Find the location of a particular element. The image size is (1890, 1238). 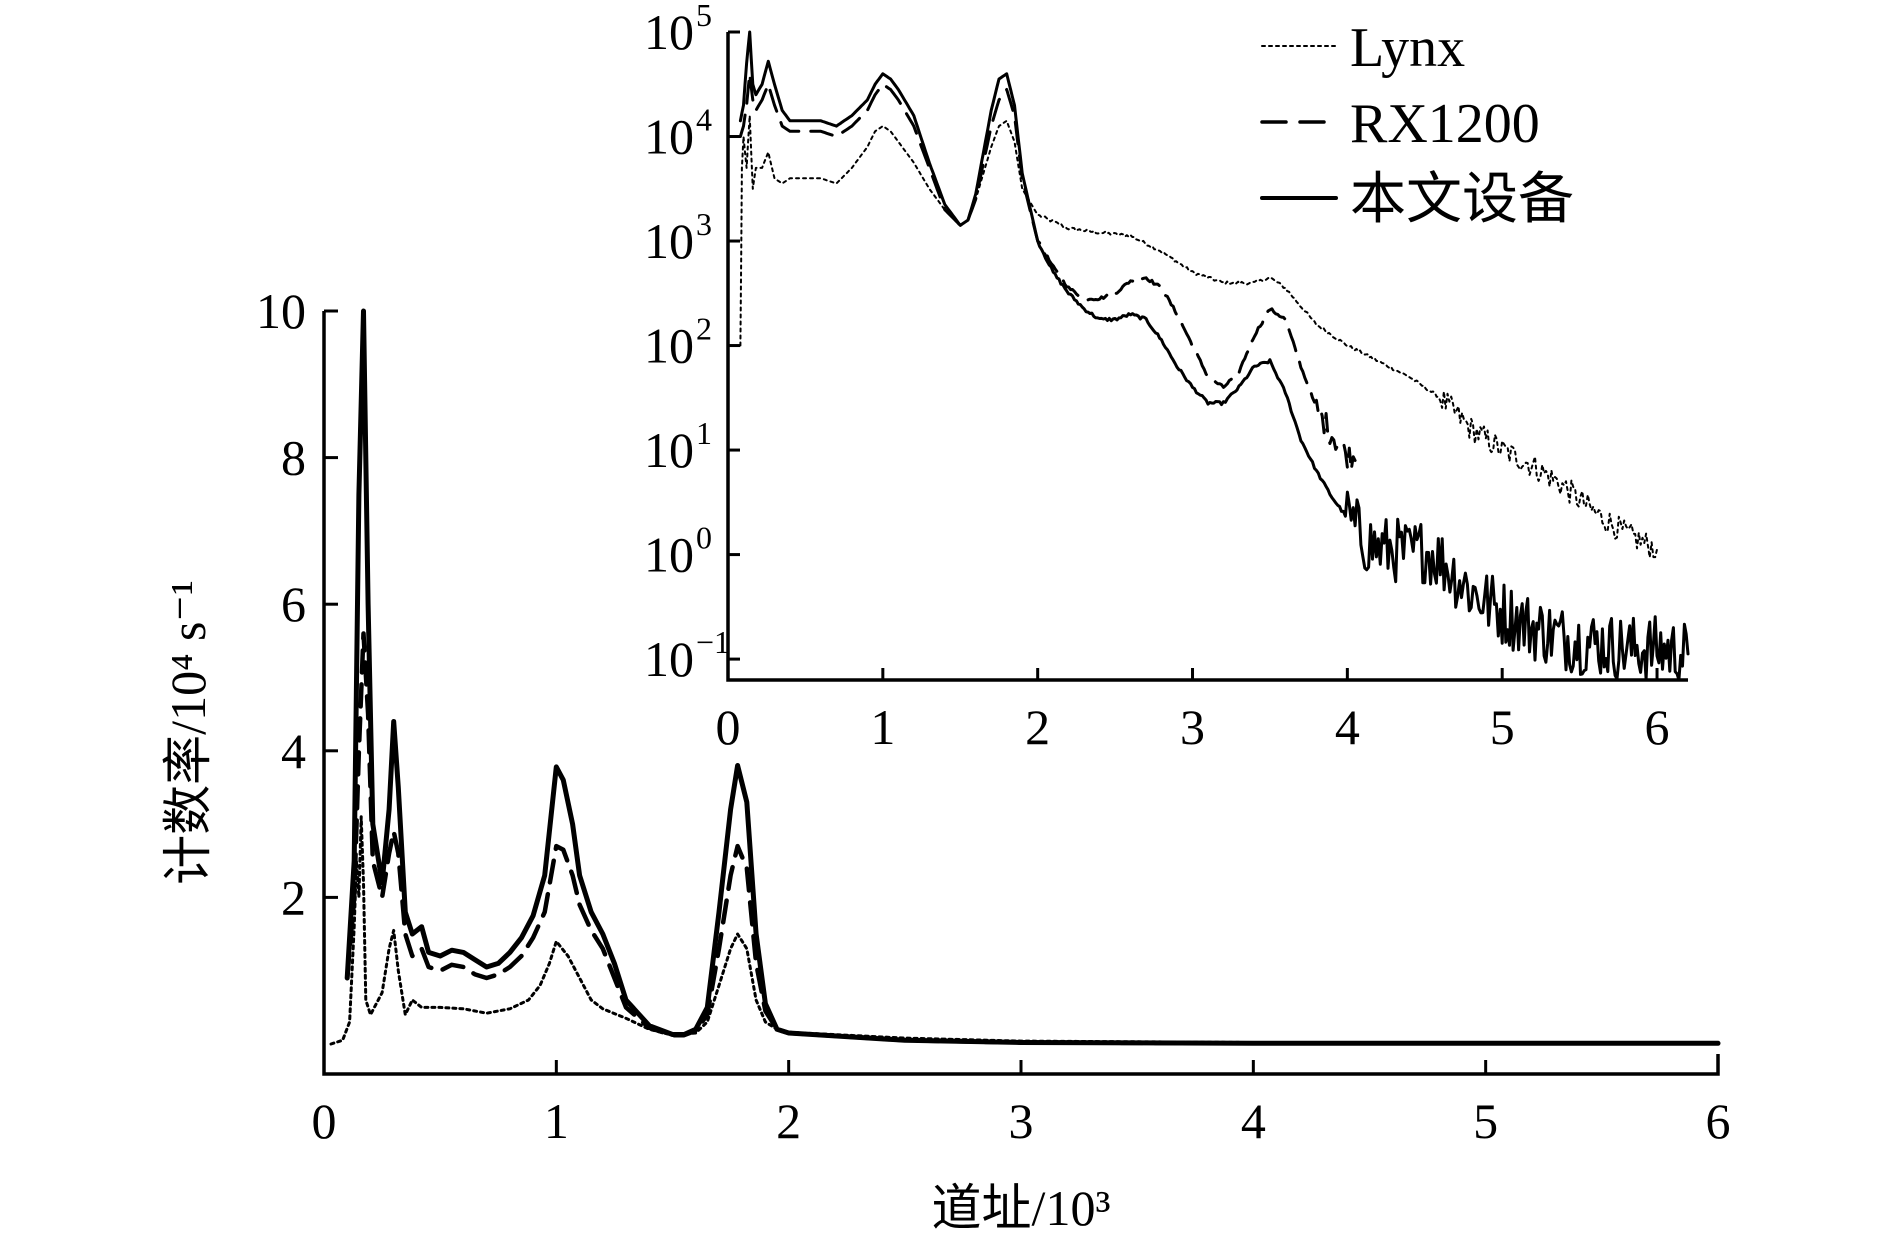

inset-x-tick-label: 5 is located at coordinates (1502, 727).